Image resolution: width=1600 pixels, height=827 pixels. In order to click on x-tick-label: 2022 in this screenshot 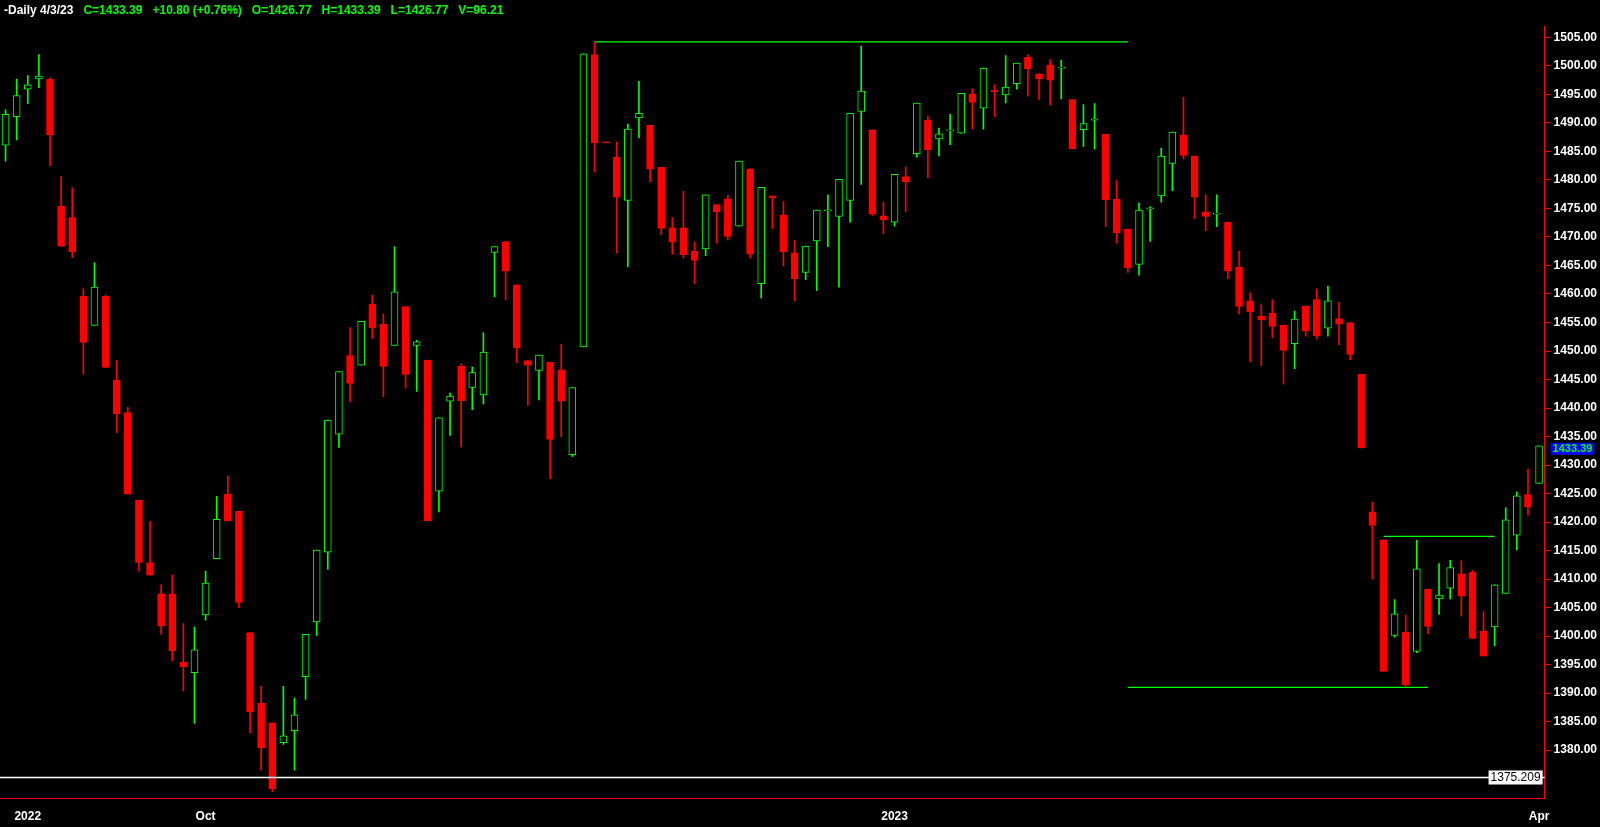, I will do `click(28, 816)`.